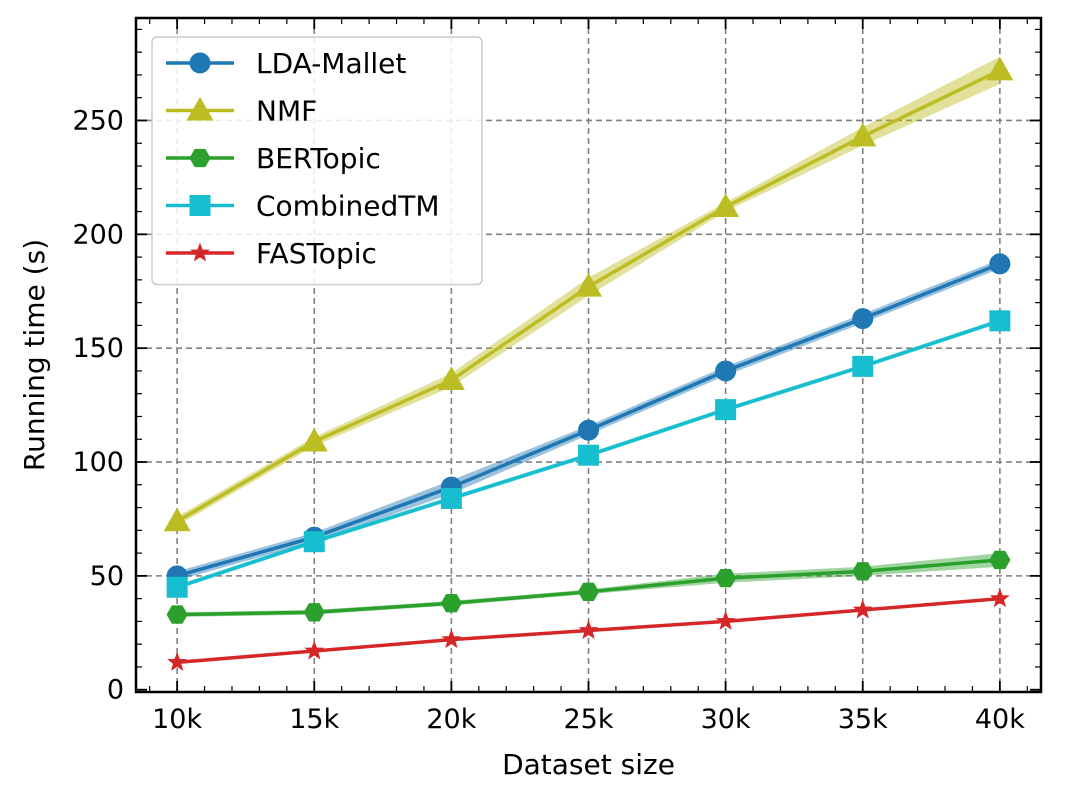  Describe the element at coordinates (316, 253) in the screenshot. I see `legend-label-fastopic: FASTopic` at that location.